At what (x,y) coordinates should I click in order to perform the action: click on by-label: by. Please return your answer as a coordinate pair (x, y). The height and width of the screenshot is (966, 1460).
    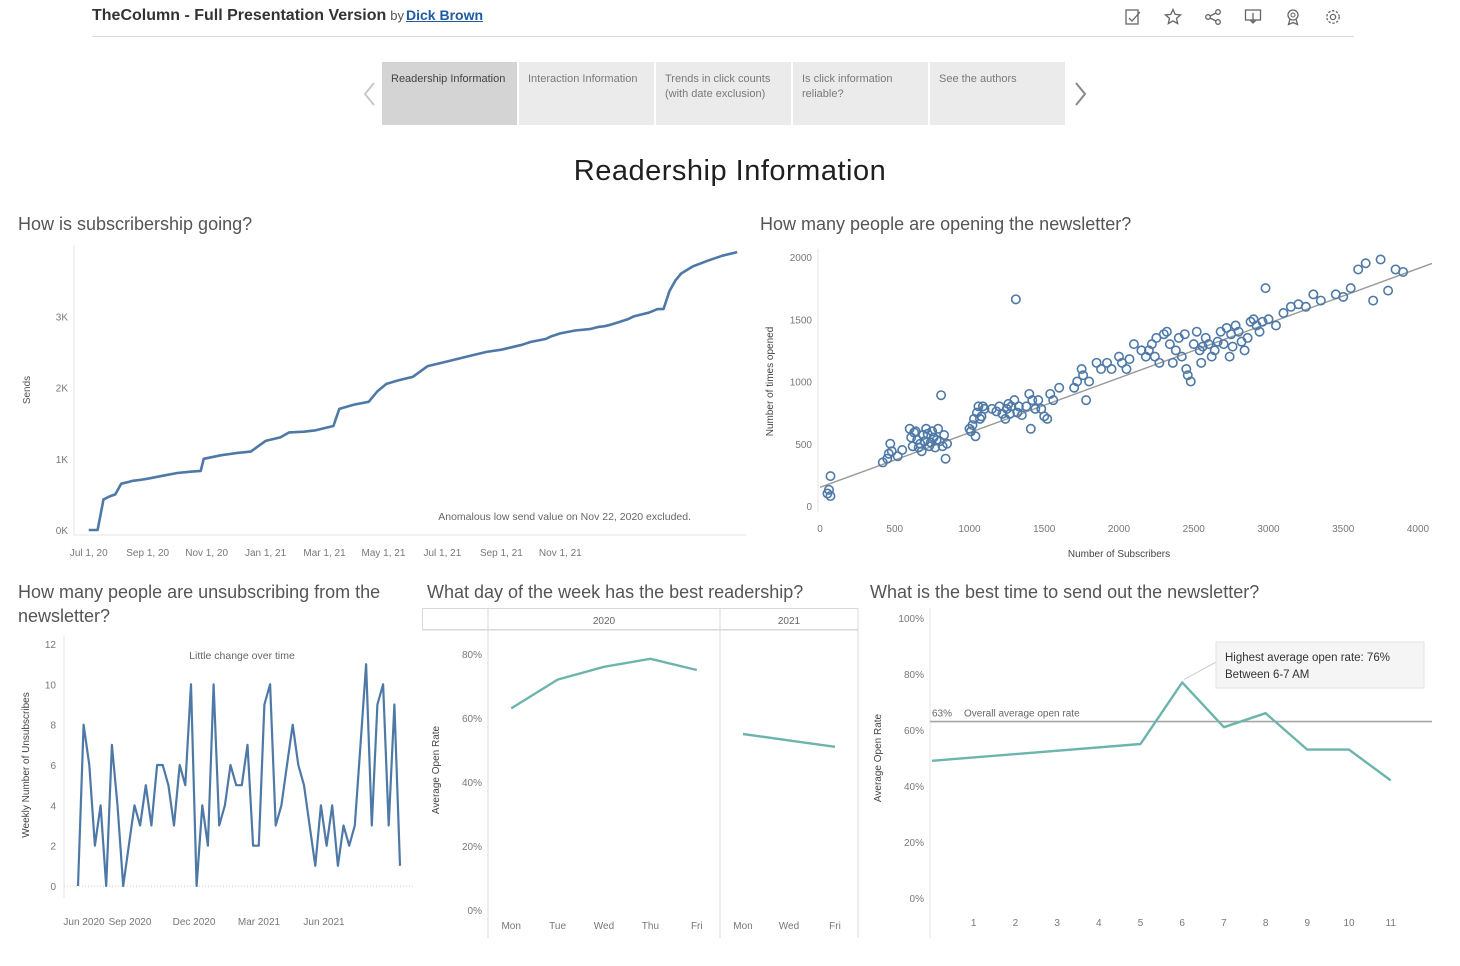
    Looking at the image, I should click on (397, 15).